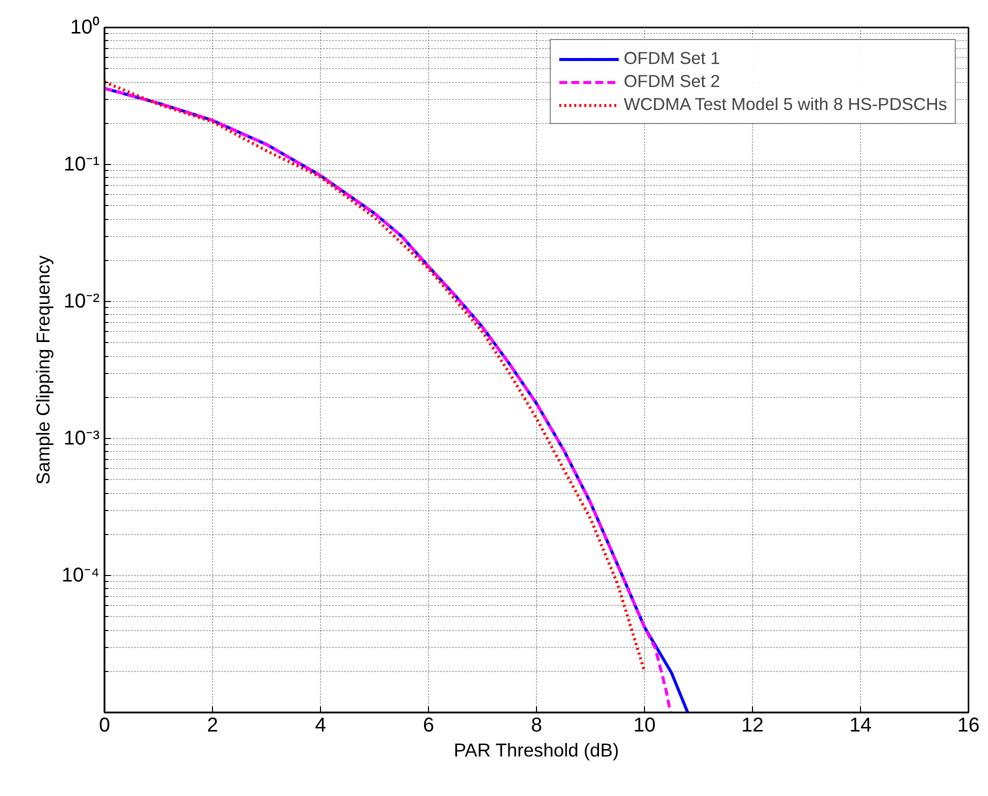 This screenshot has width=988, height=796. Describe the element at coordinates (82, 301) in the screenshot. I see `y-tick-label: 10⁻²` at that location.